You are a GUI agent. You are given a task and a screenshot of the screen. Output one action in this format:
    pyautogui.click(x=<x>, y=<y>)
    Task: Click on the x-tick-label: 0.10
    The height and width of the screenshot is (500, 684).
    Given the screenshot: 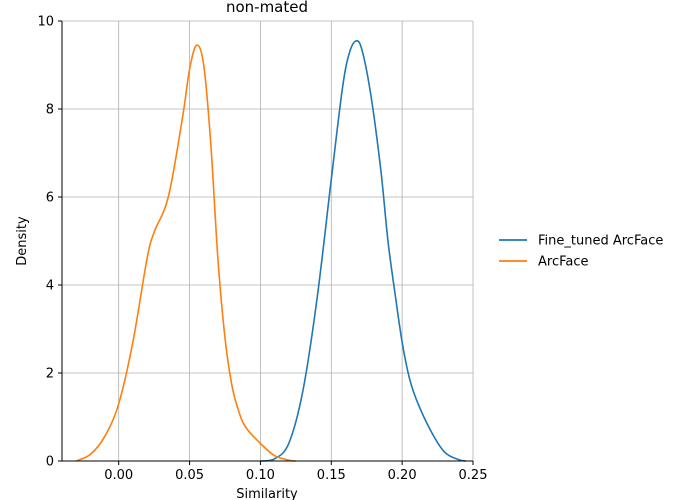 What is the action you would take?
    pyautogui.click(x=260, y=475)
    